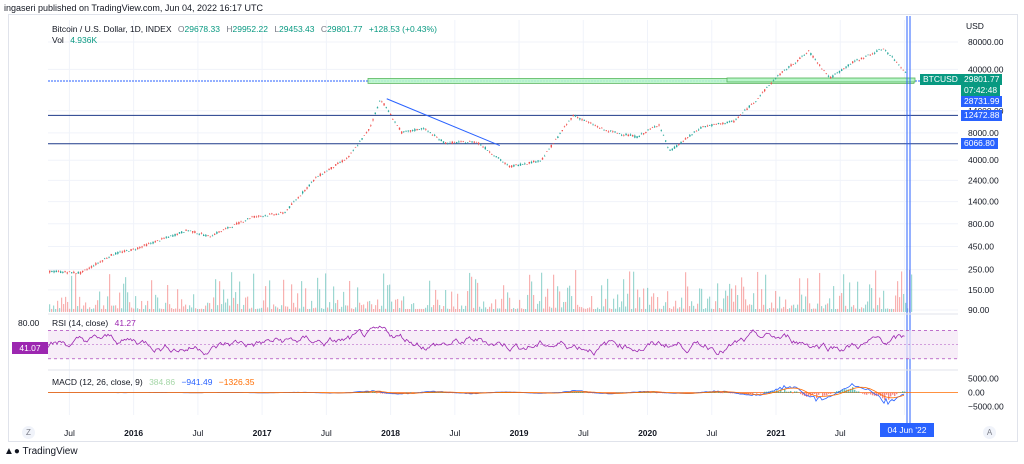 This screenshot has height=464, width=1024. Describe the element at coordinates (989, 432) in the screenshot. I see `auto-scale-button: A` at that location.